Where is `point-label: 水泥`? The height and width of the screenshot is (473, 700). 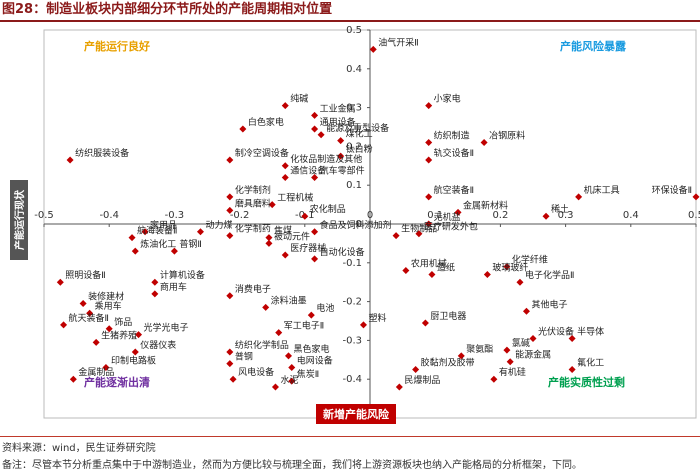 point-label: 水泥 is located at coordinates (289, 380).